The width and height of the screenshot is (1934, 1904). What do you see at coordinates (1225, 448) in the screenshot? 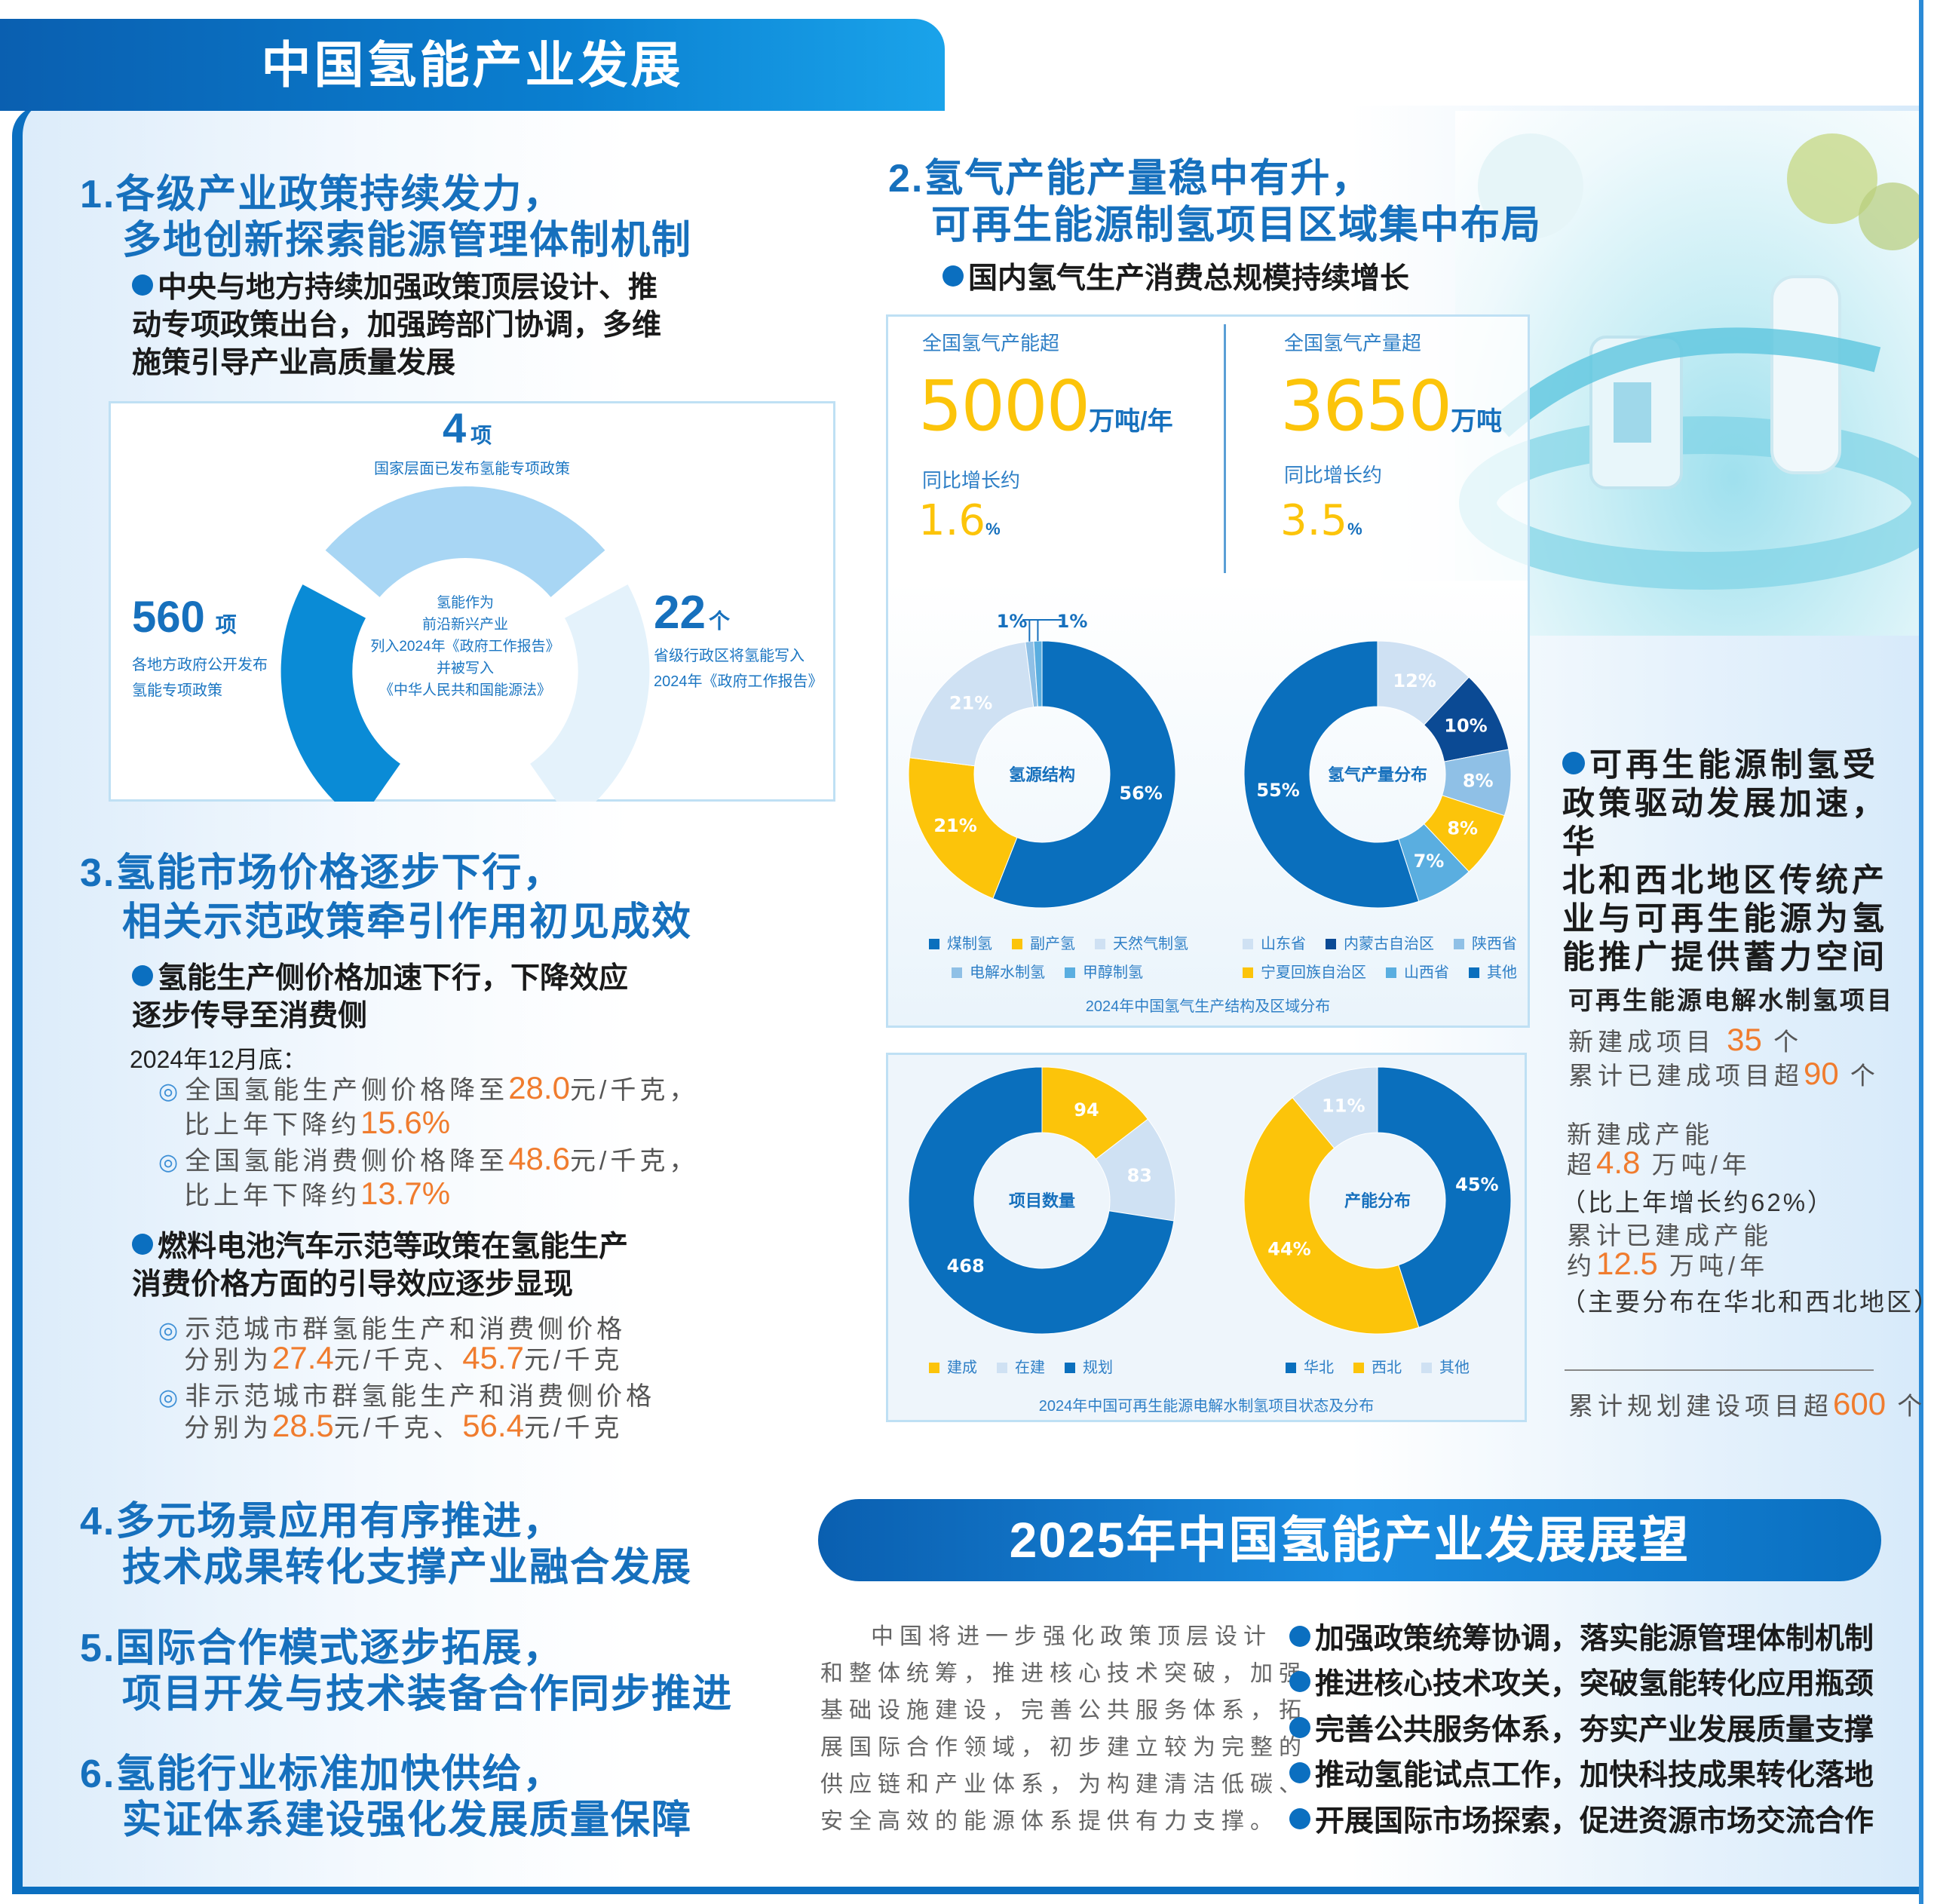
I see `stats-divider` at bounding box center [1225, 448].